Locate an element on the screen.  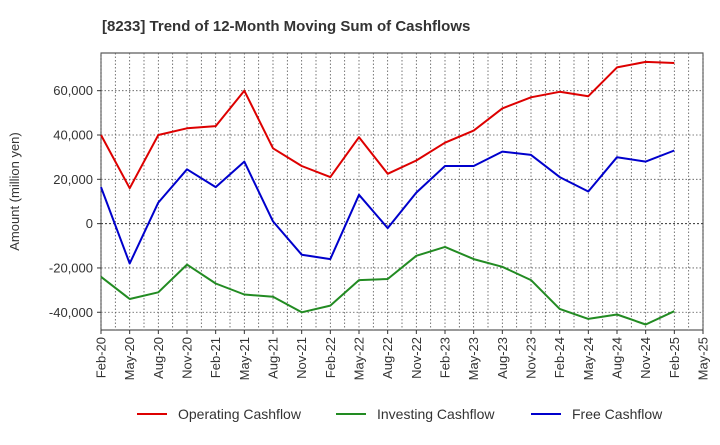
x-tick-label: Feb-23 is located at coordinates (445, 357).